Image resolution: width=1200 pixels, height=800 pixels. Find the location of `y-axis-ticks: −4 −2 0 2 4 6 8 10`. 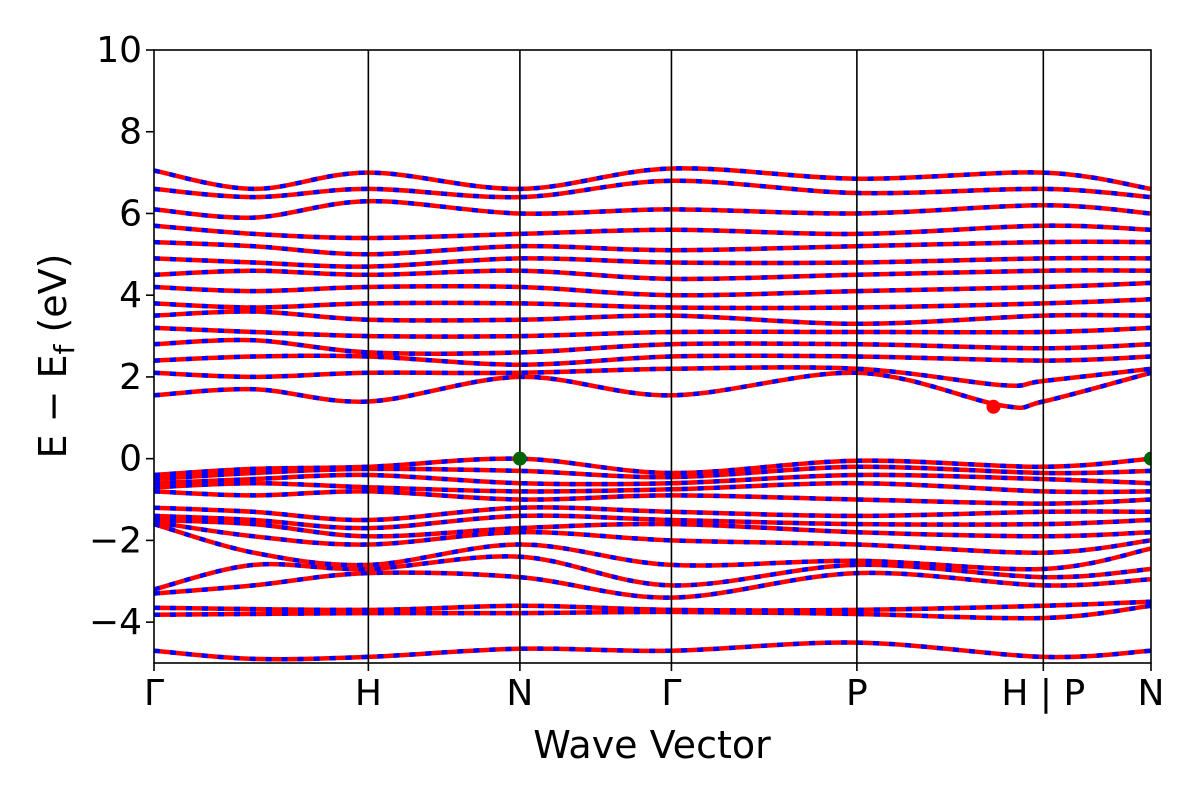

y-axis-ticks: −4 −2 0 2 4 6 8 10 is located at coordinates (121, 336).